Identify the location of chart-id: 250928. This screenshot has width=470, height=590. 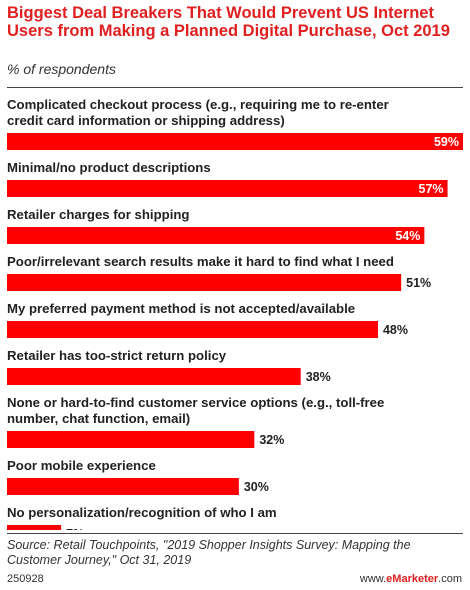
(25, 579).